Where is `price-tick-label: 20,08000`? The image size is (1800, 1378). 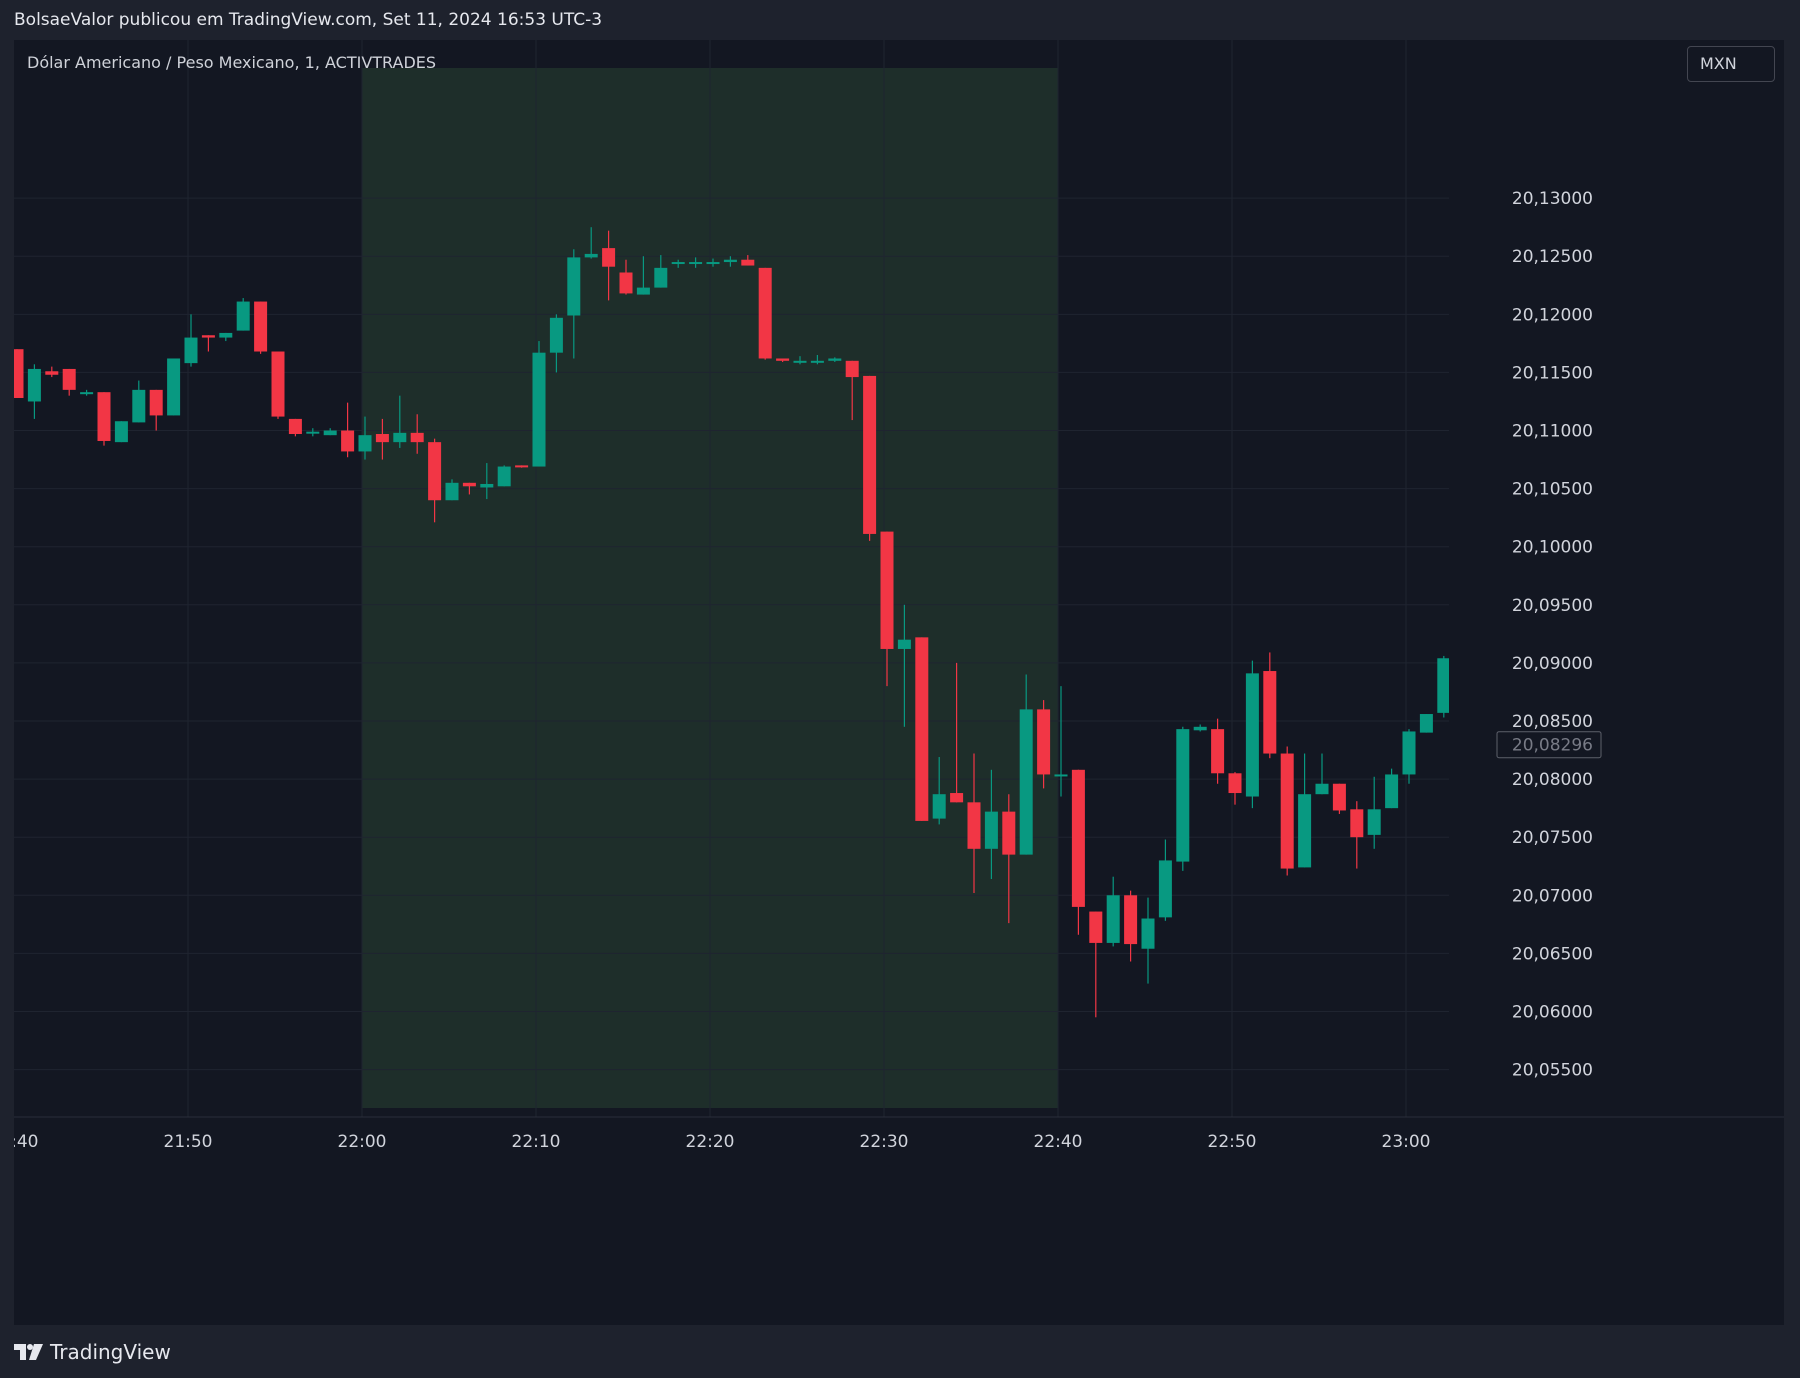 price-tick-label: 20,08000 is located at coordinates (1552, 780).